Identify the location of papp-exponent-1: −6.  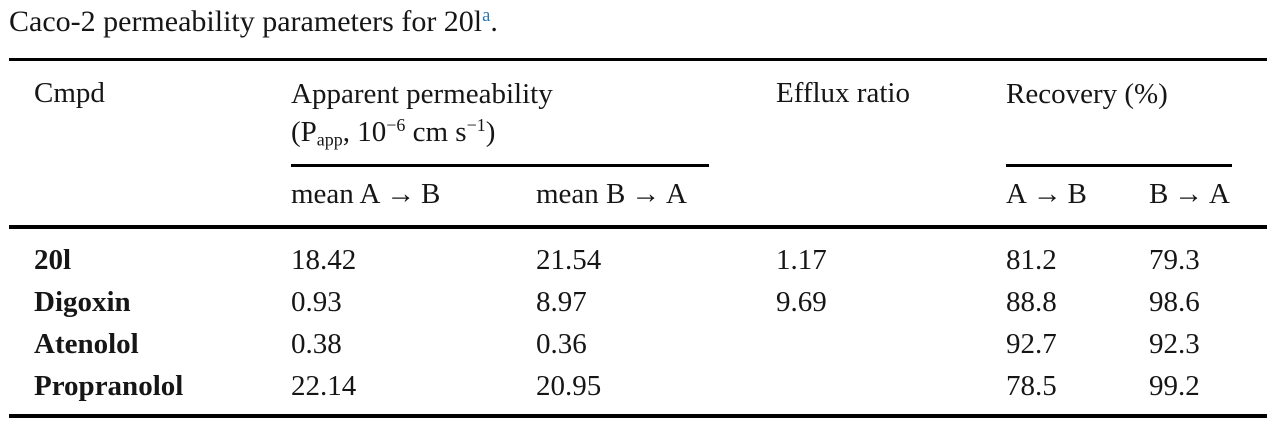
(396, 125).